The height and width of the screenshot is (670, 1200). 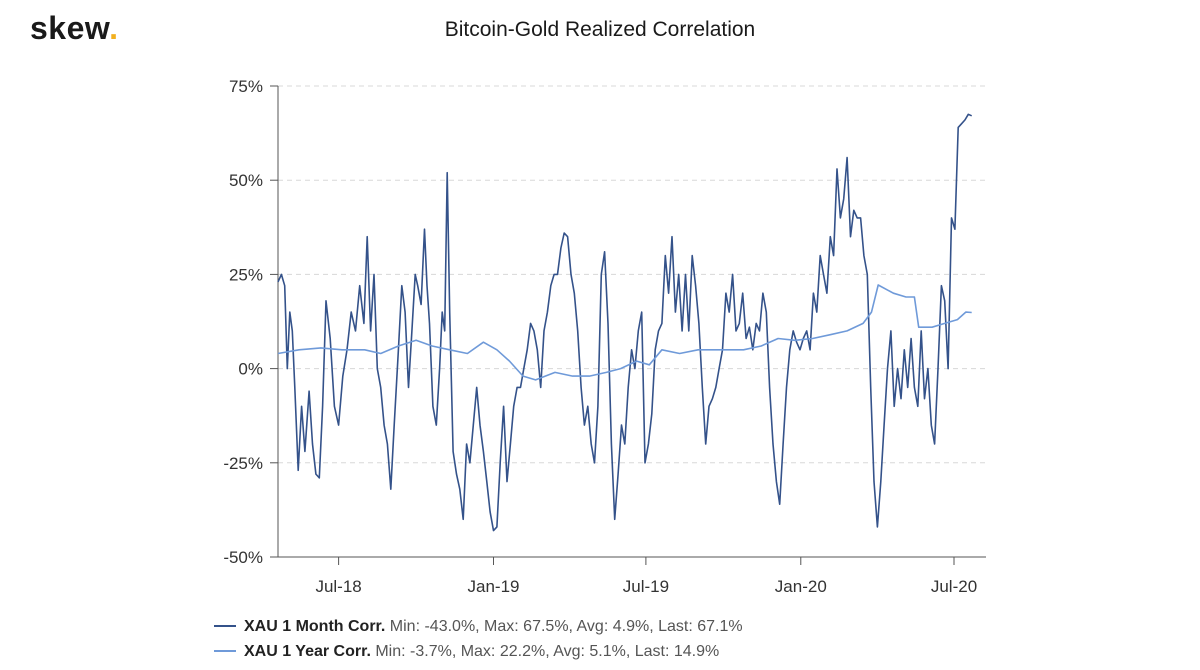 I want to click on legend-swatch-year, so click(x=225, y=650).